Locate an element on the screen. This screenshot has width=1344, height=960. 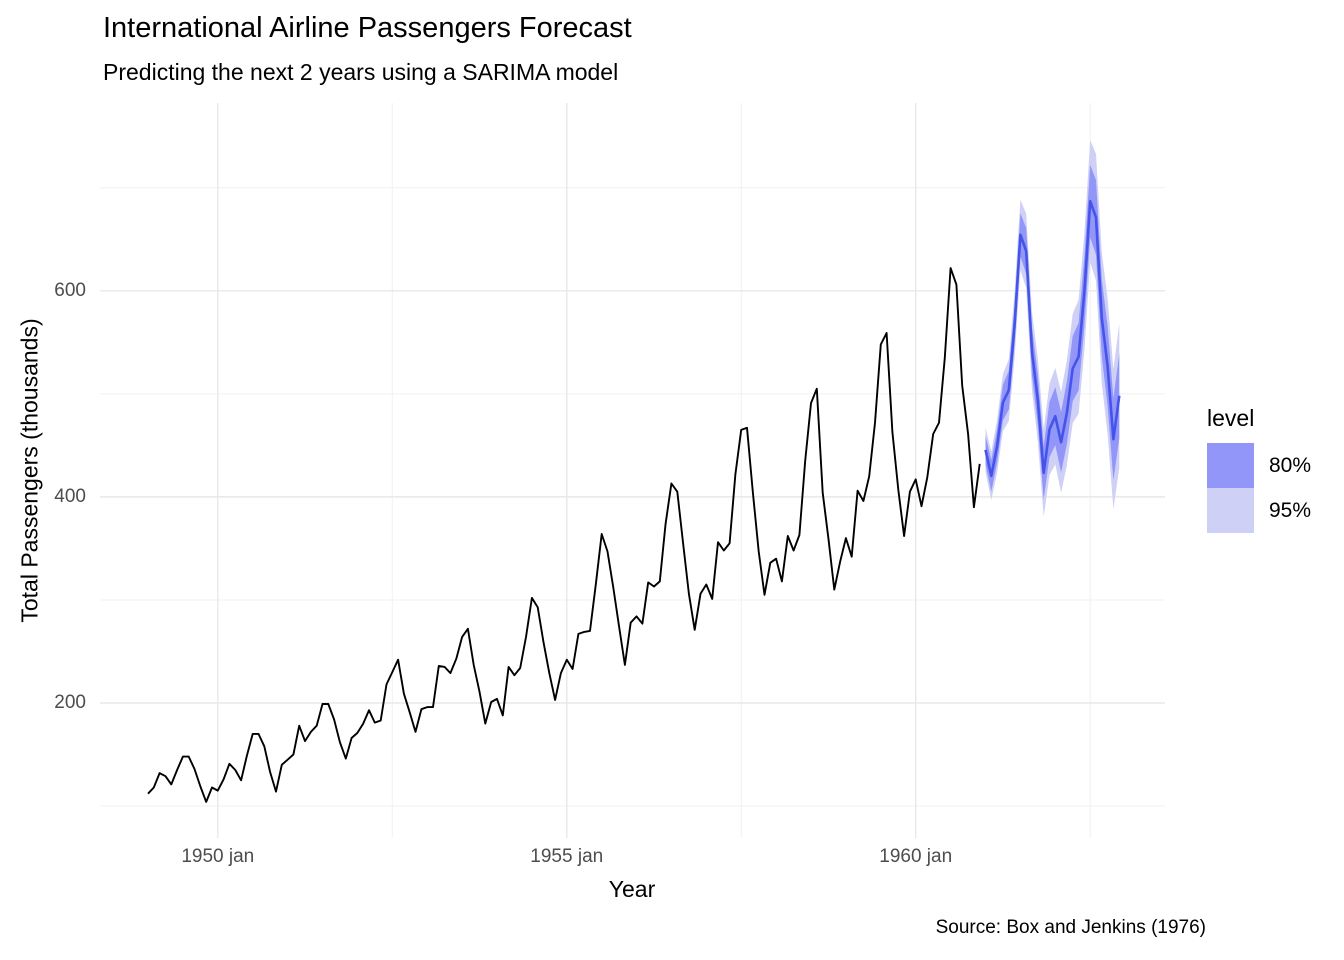
x-tick-label: 1950 jan is located at coordinates (218, 856).